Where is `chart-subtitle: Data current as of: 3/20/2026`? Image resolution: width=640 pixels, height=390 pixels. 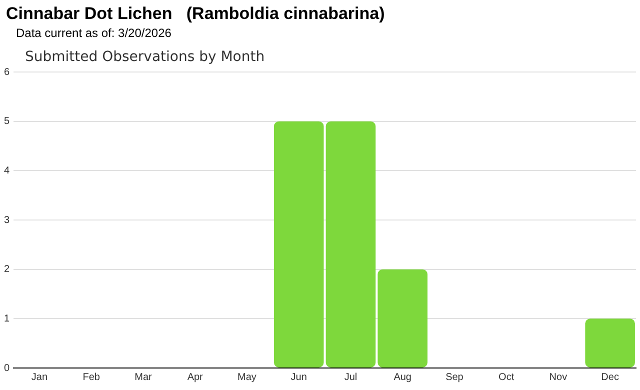
chart-subtitle: Data current as of: 3/20/2026 is located at coordinates (94, 33).